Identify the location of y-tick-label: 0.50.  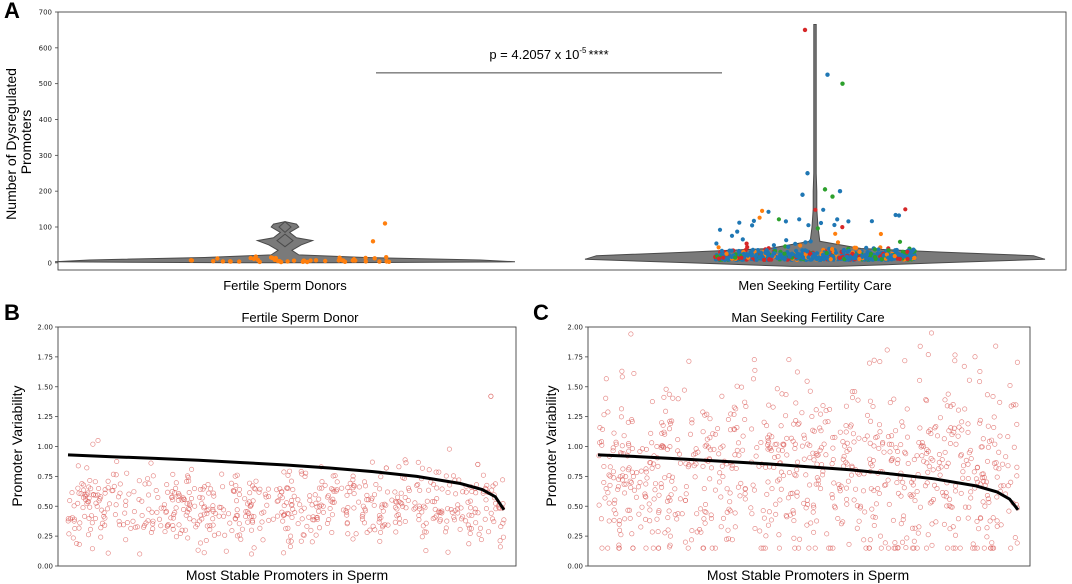
(45, 507).